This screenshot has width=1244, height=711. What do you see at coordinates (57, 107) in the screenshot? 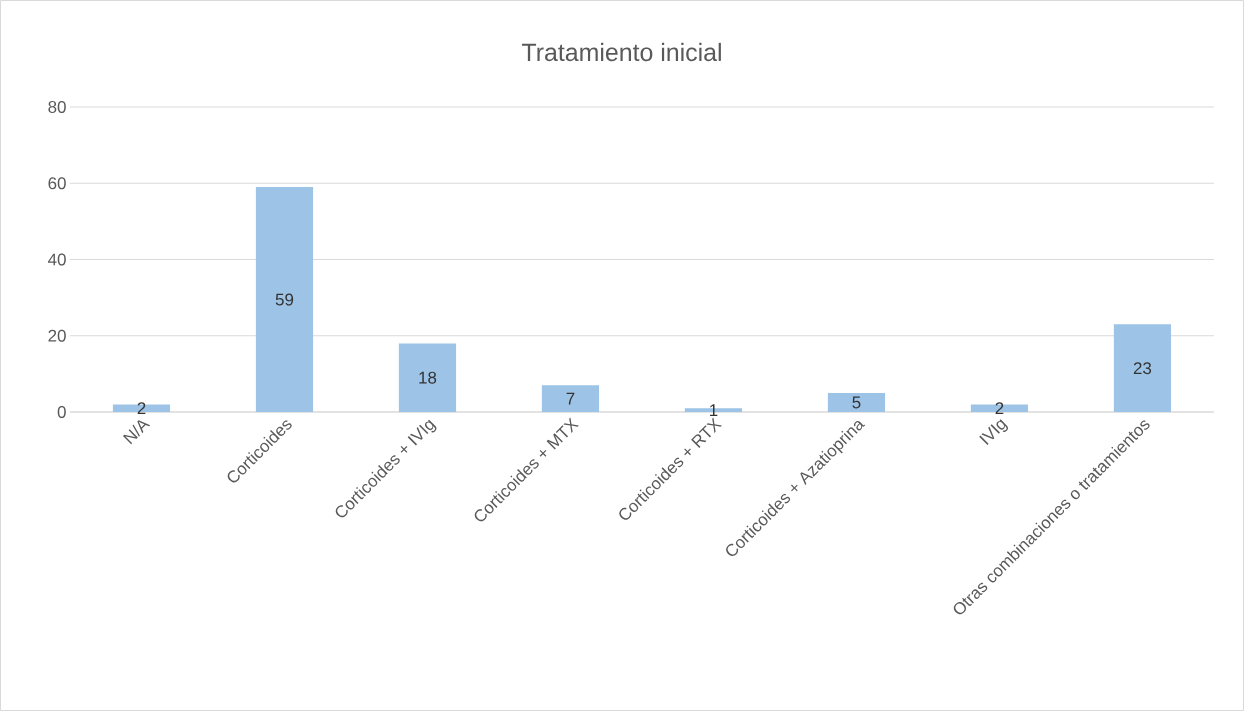
I see `y-tick-label: 80` at bounding box center [57, 107].